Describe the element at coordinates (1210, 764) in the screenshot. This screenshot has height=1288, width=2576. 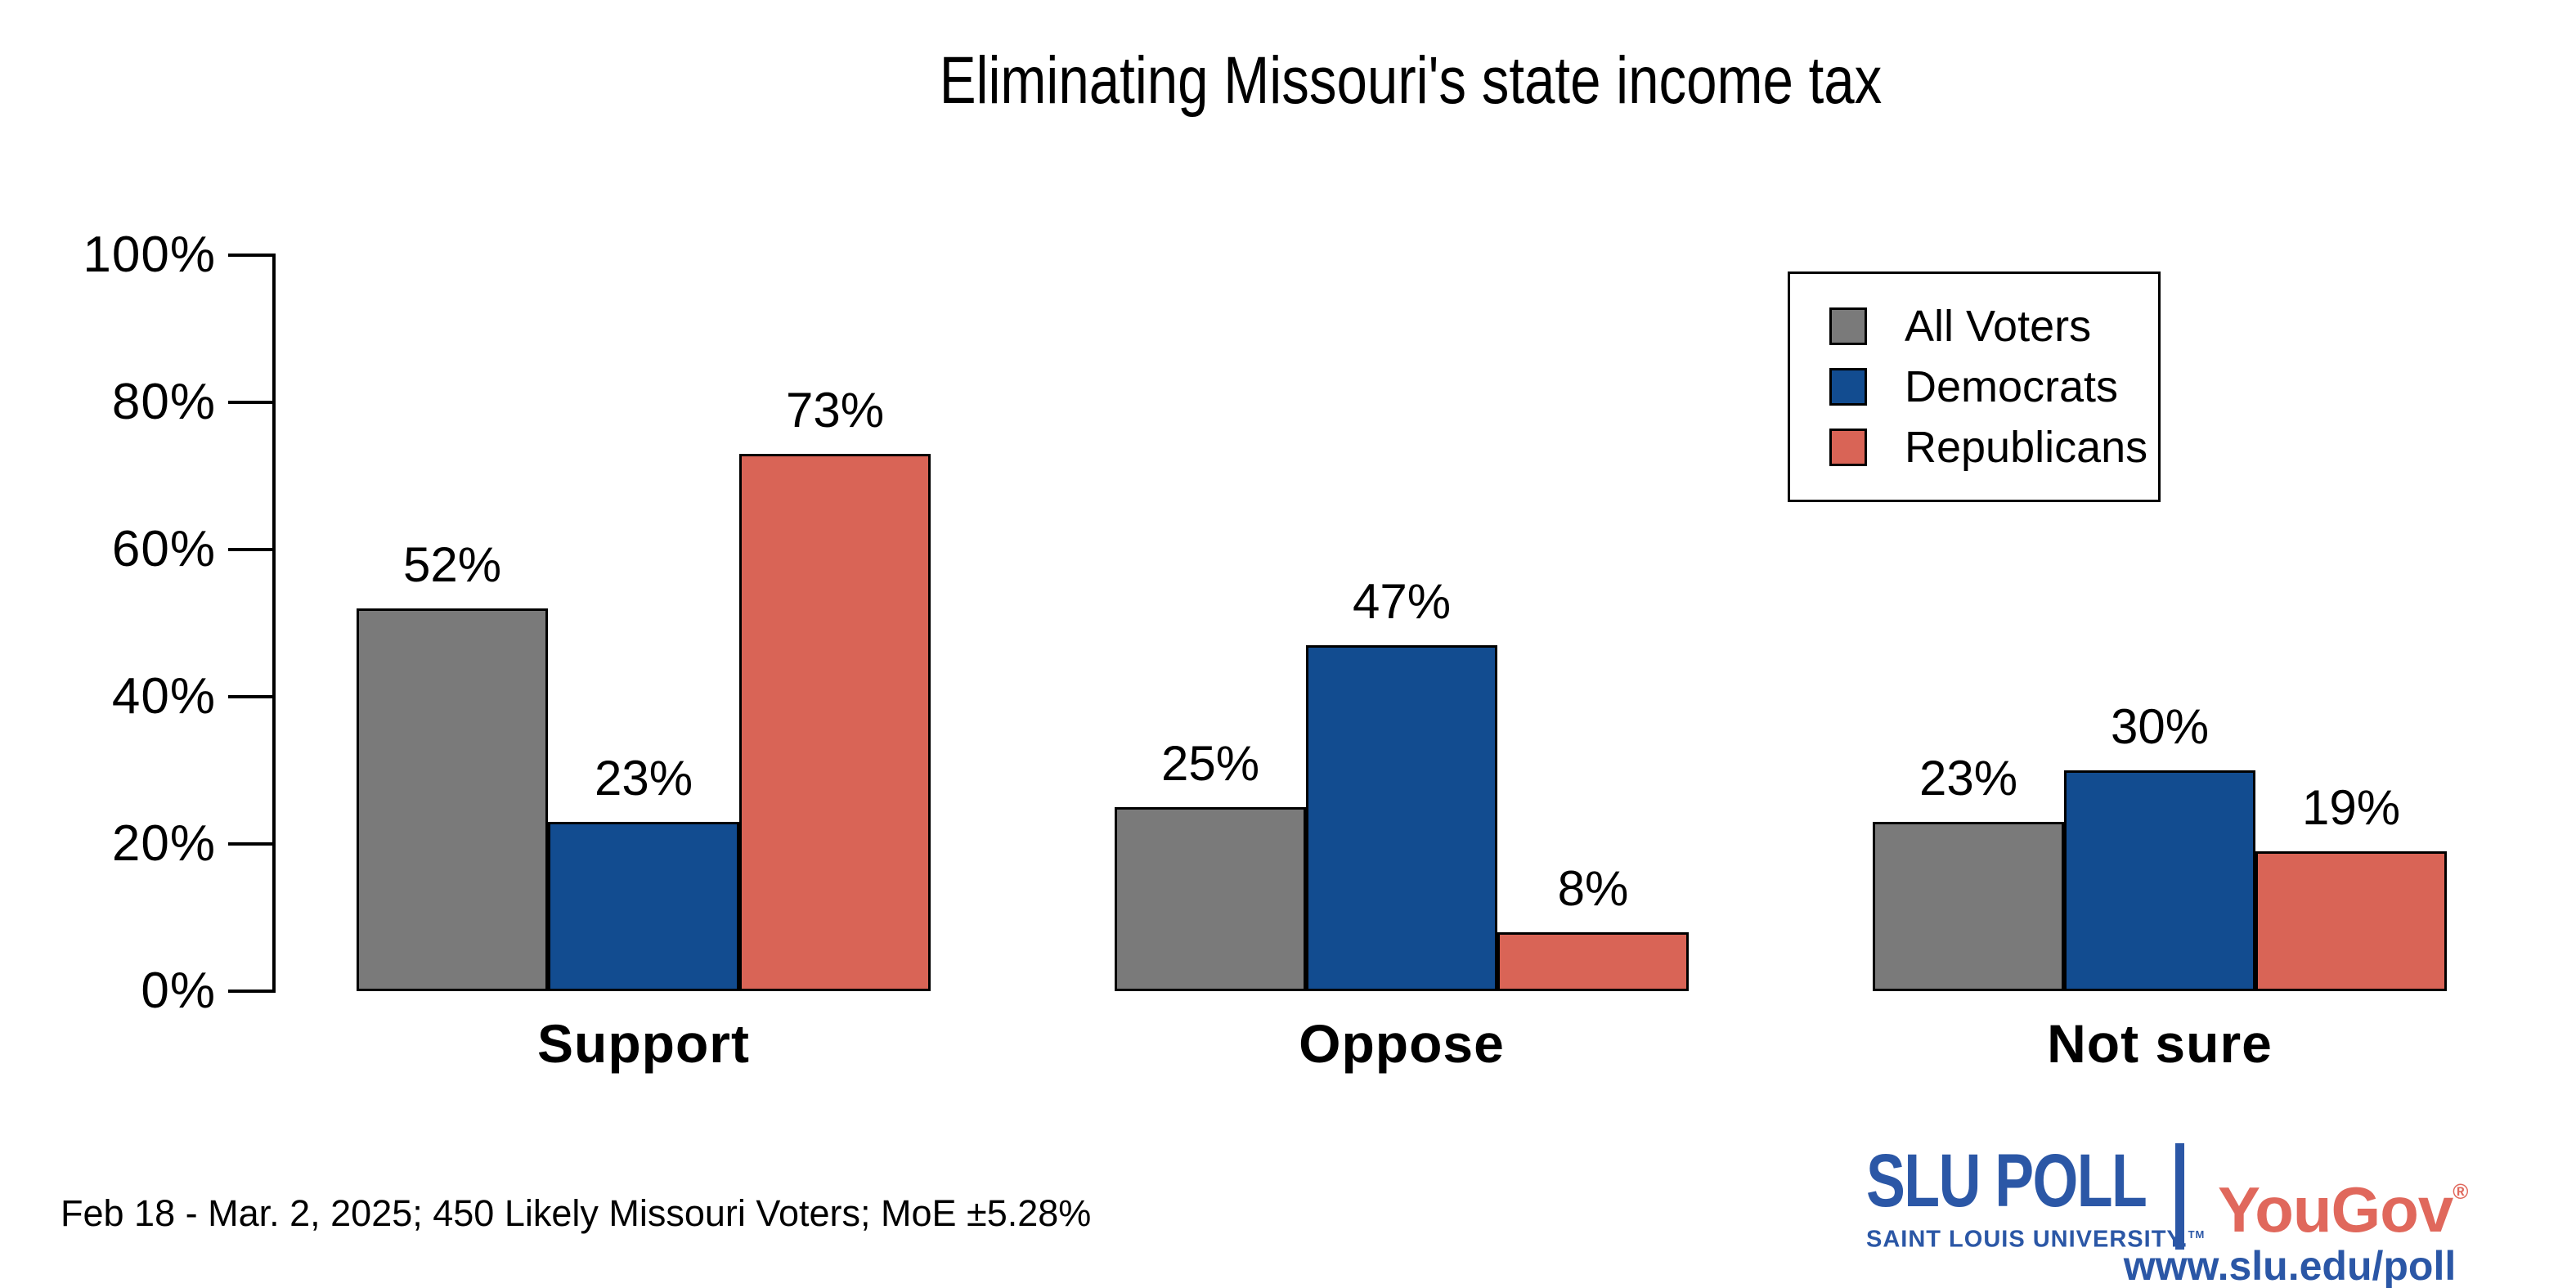
I see `bar-value-label: 25%` at that location.